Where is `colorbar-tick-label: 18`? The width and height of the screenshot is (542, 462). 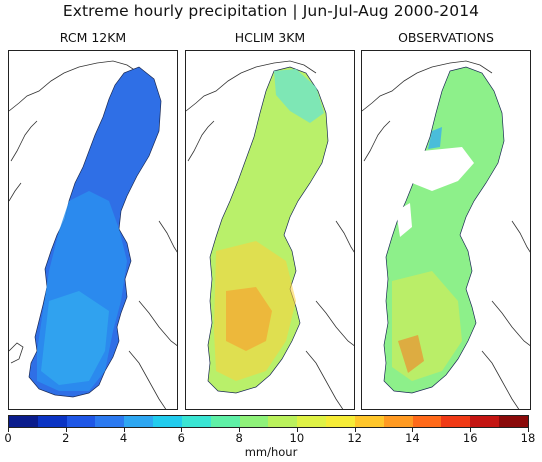
colorbar-tick-label: 18 is located at coordinates (528, 438).